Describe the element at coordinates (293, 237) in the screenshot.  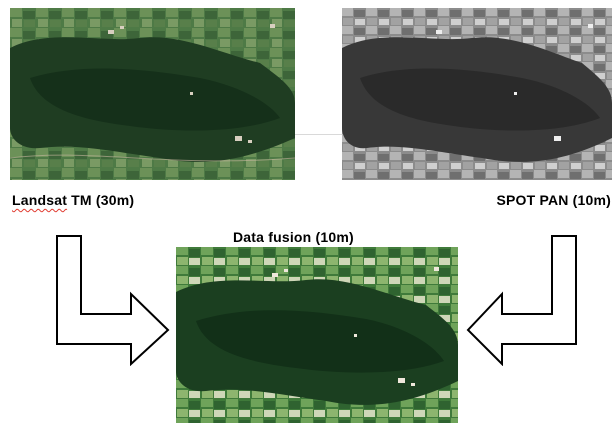
I see `fusion-label: Data fusion (10m)` at that location.